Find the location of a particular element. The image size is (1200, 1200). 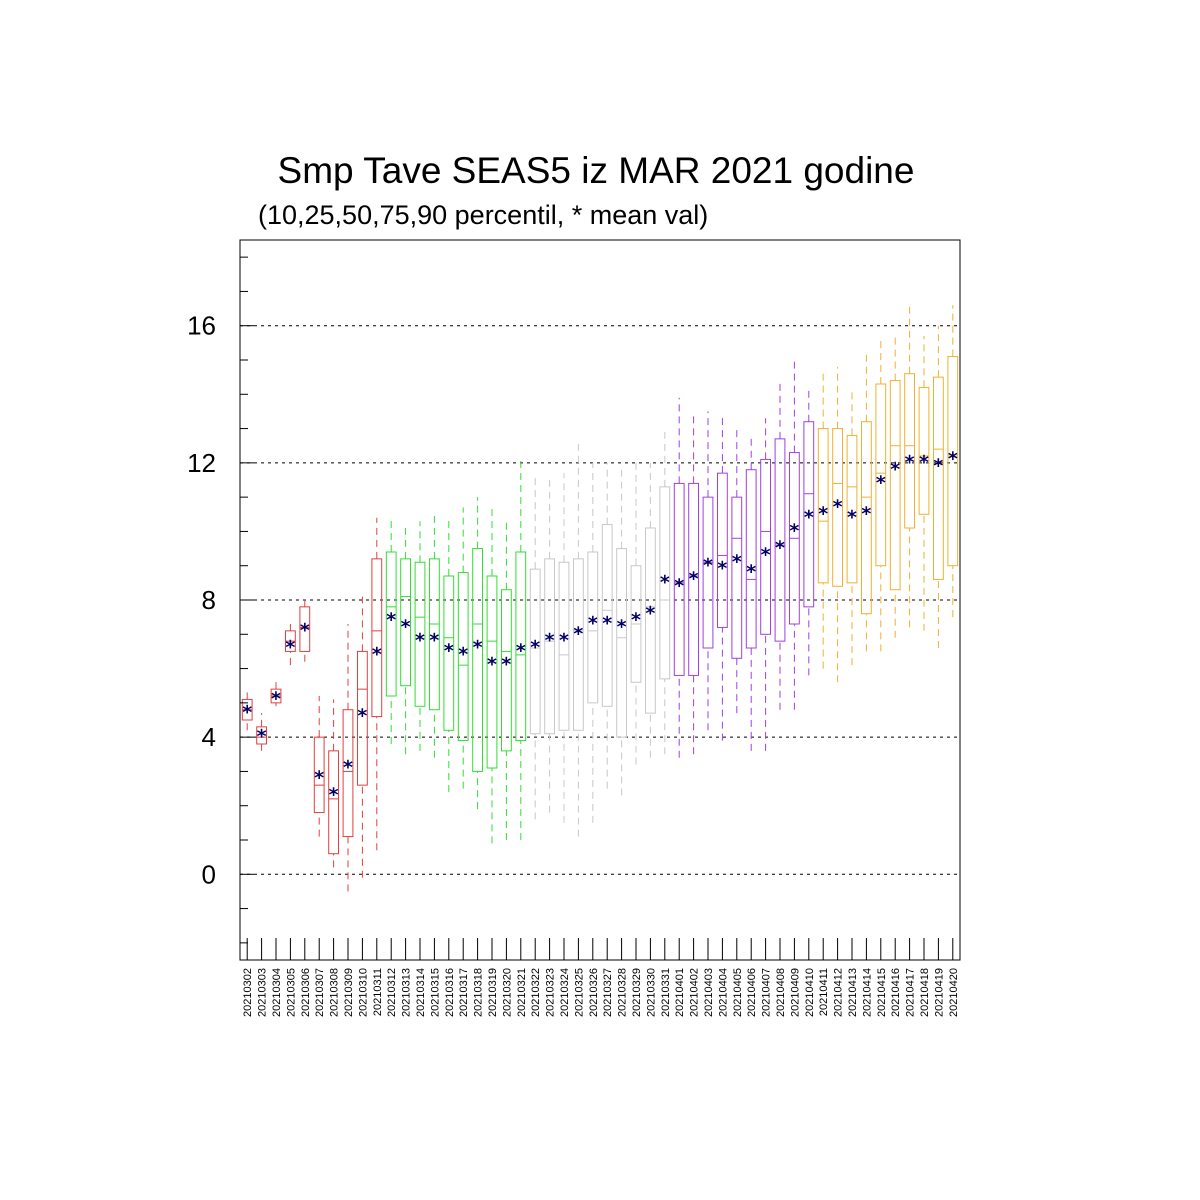

xtick-label-20210331: 20210331 is located at coordinates (666, 992).